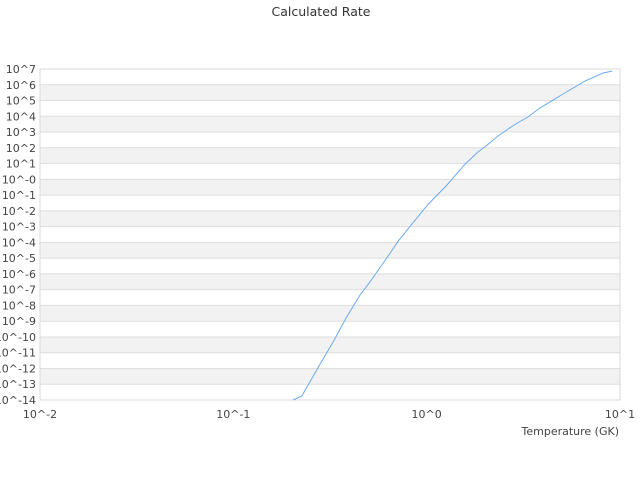  What do you see at coordinates (19, 211) in the screenshot?
I see `y-tick-label: 10^-2` at bounding box center [19, 211].